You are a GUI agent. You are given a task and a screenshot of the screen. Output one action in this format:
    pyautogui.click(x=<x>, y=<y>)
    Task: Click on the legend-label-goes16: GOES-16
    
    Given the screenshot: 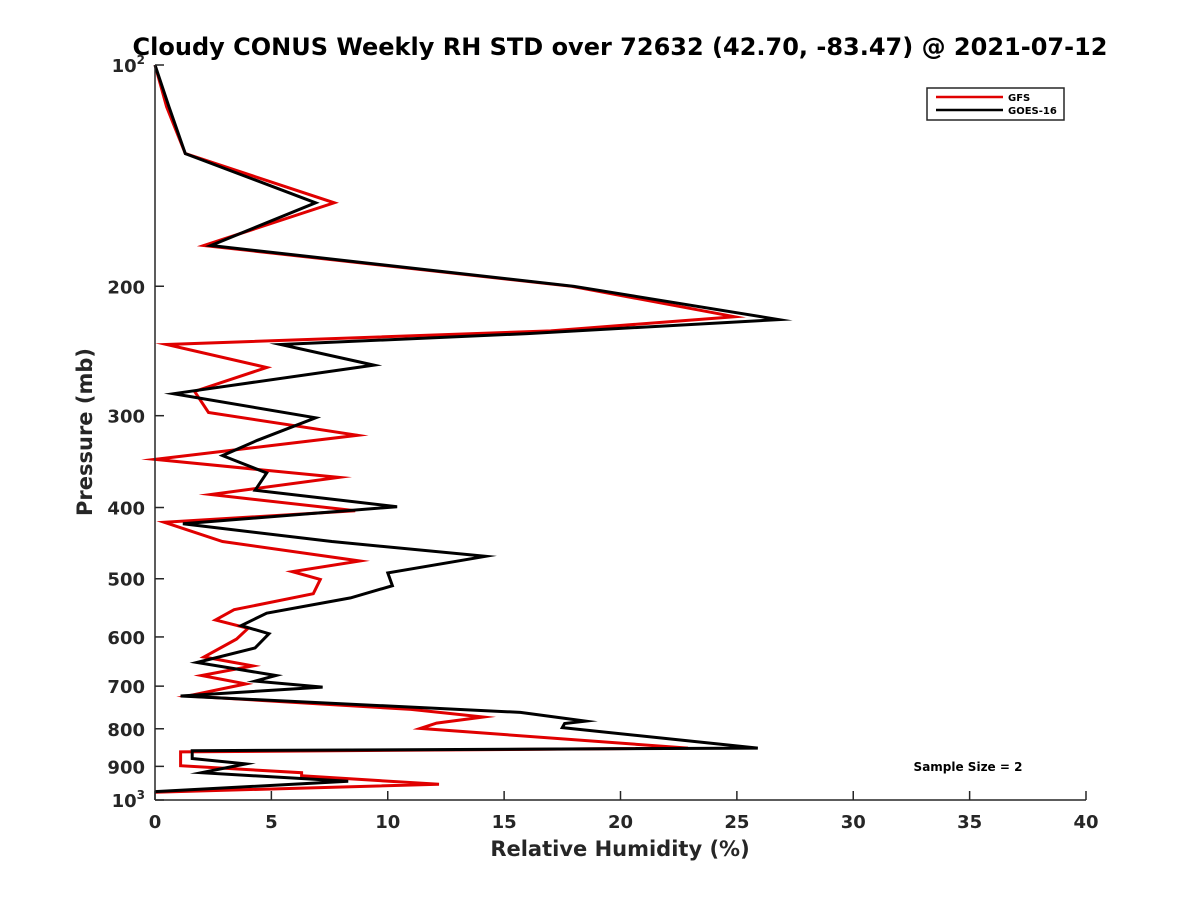 What is the action you would take?
    pyautogui.click(x=1032, y=111)
    